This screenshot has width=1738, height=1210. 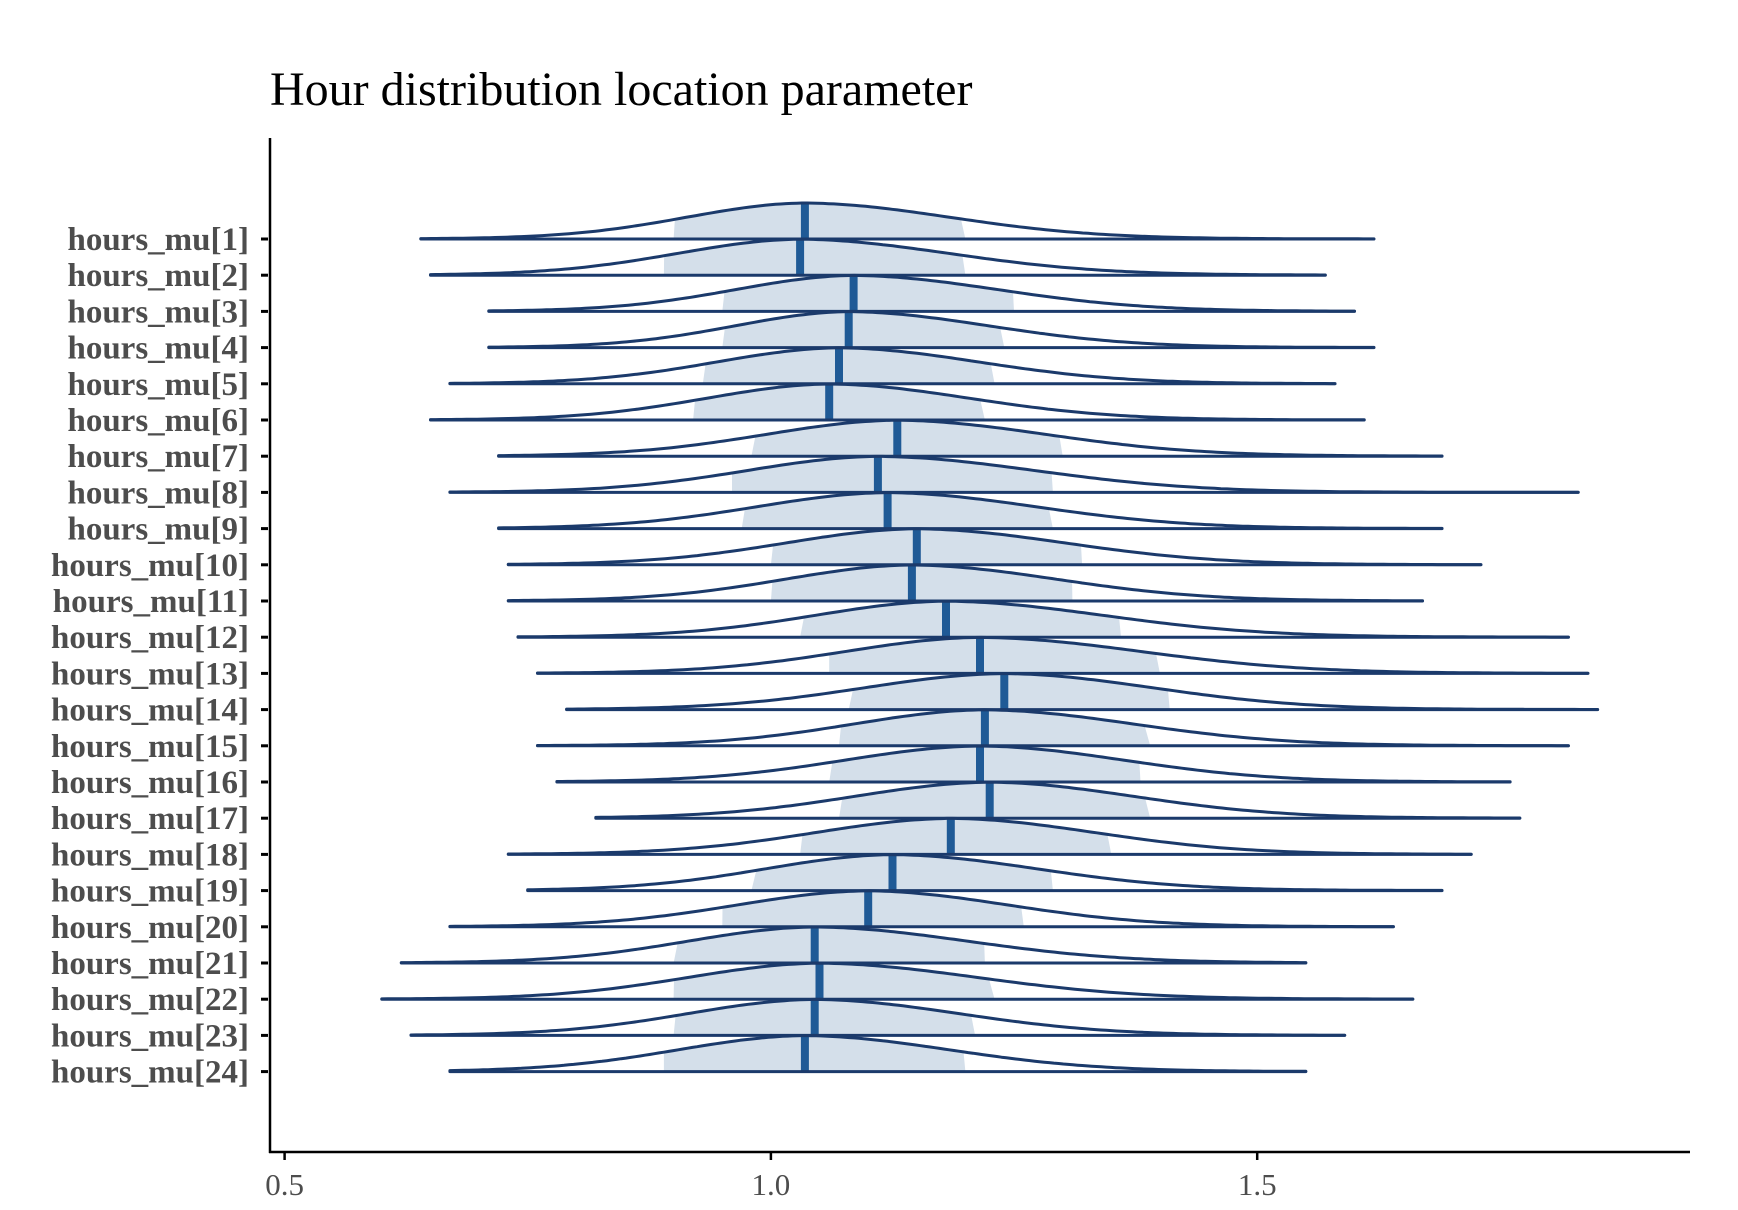 I want to click on y-tick-label: hours_mu[24], so click(x=150, y=1073).